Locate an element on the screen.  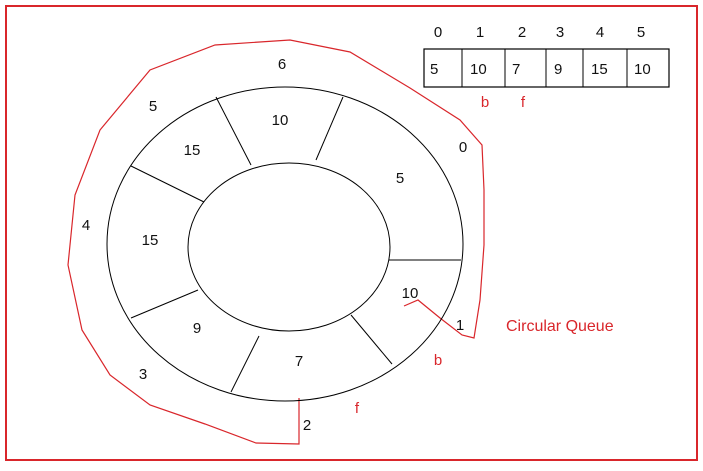
array-cell-value: 9 is located at coordinates (558, 69).